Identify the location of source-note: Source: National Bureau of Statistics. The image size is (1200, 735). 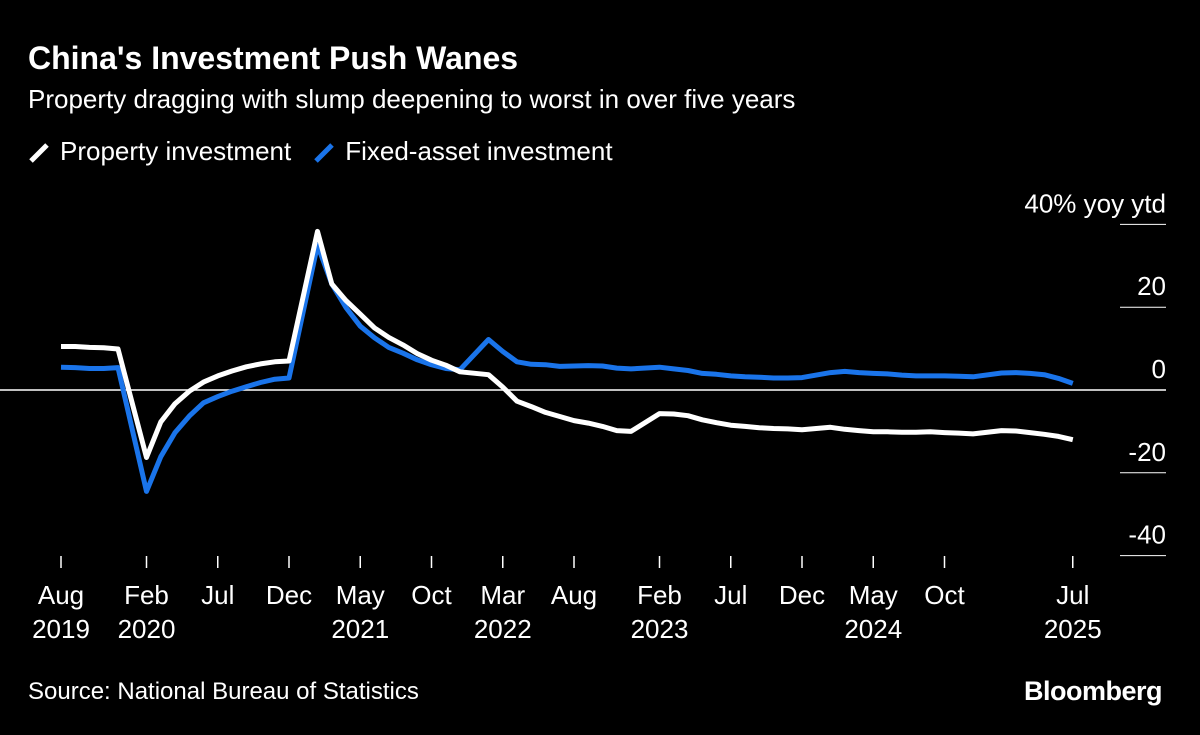
(223, 691).